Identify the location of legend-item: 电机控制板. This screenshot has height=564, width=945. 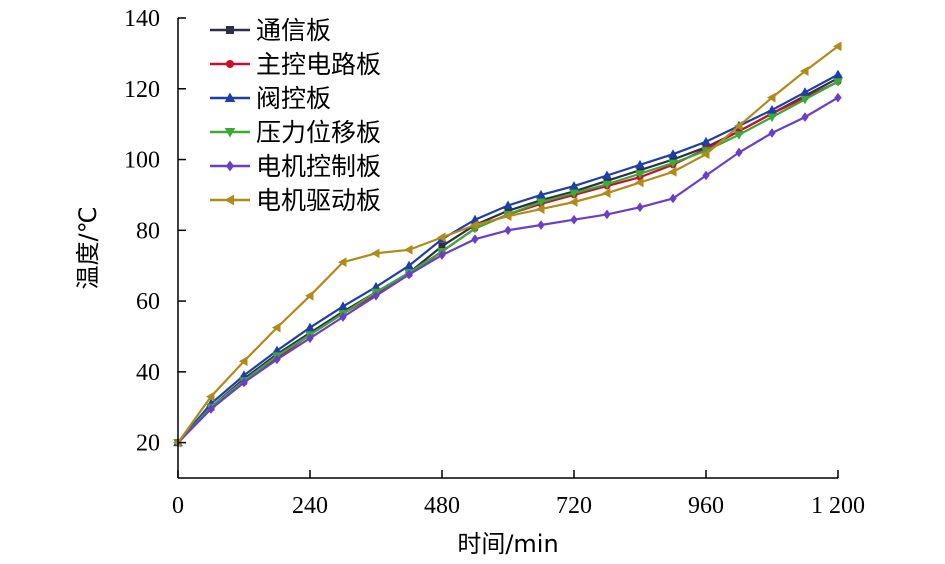
(295, 166).